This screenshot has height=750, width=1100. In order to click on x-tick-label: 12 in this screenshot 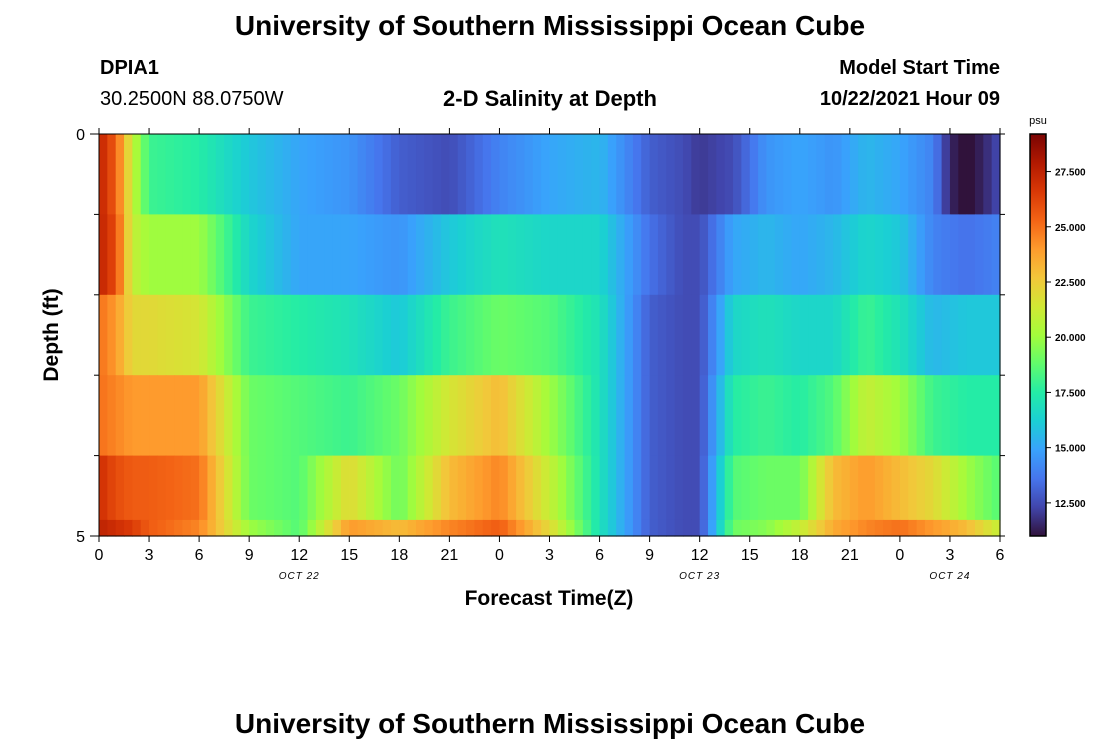, I will do `click(700, 555)`.